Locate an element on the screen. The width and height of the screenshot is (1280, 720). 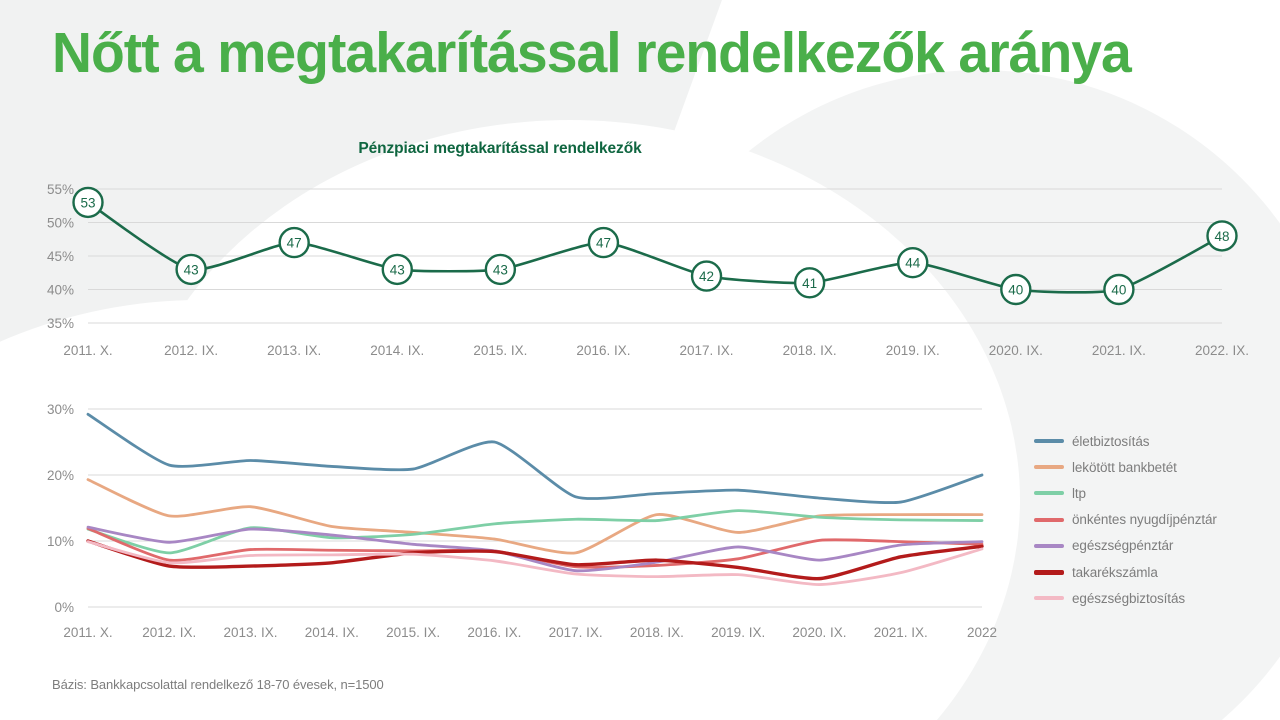
bottom-x-tick-label: 2019. IX. is located at coordinates (738, 632).